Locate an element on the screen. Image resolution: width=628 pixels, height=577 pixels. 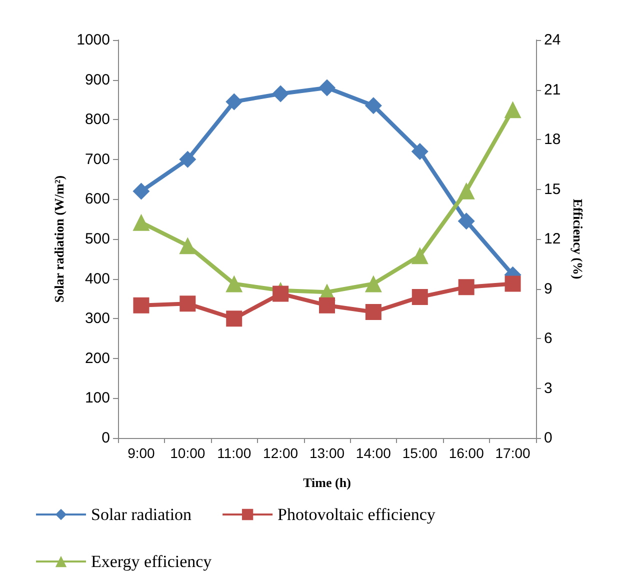
y-tick-label: 700 is located at coordinates (97, 159).